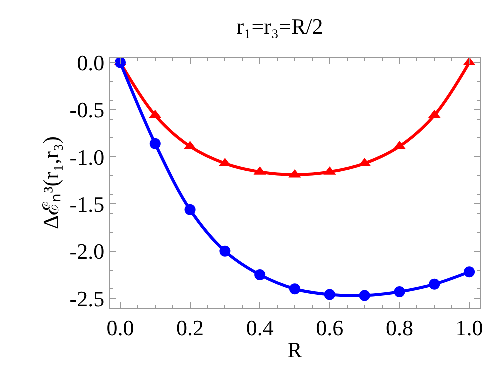 The height and width of the screenshot is (370, 500). What do you see at coordinates (470, 327) in the screenshot?
I see `x-tick-label: 1.0` at bounding box center [470, 327].